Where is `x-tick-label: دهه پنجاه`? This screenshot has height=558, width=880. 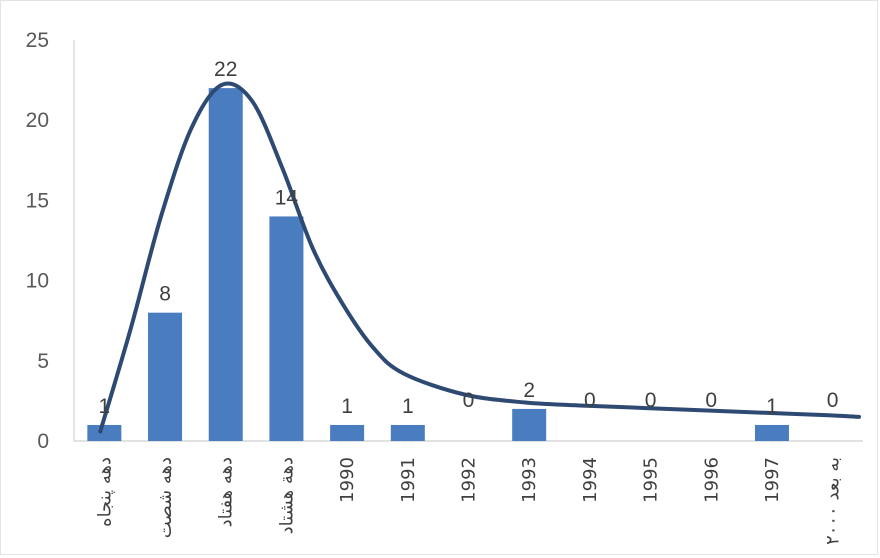 x-tick-label: دهه پنجاه is located at coordinates (104, 492).